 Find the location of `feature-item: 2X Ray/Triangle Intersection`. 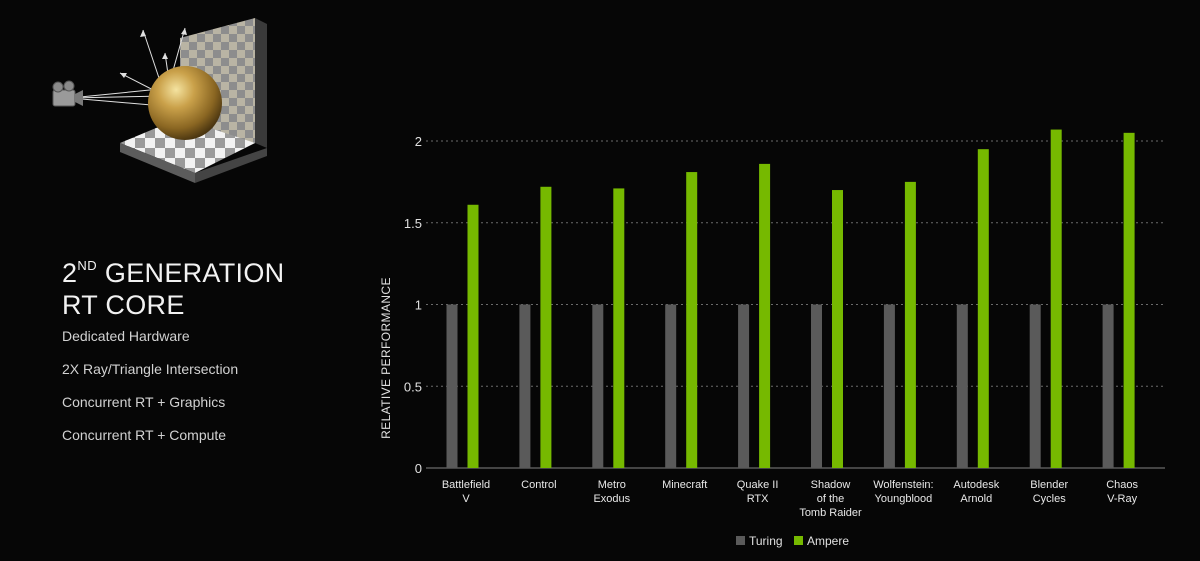

feature-item: 2X Ray/Triangle Intersection is located at coordinates (150, 369).